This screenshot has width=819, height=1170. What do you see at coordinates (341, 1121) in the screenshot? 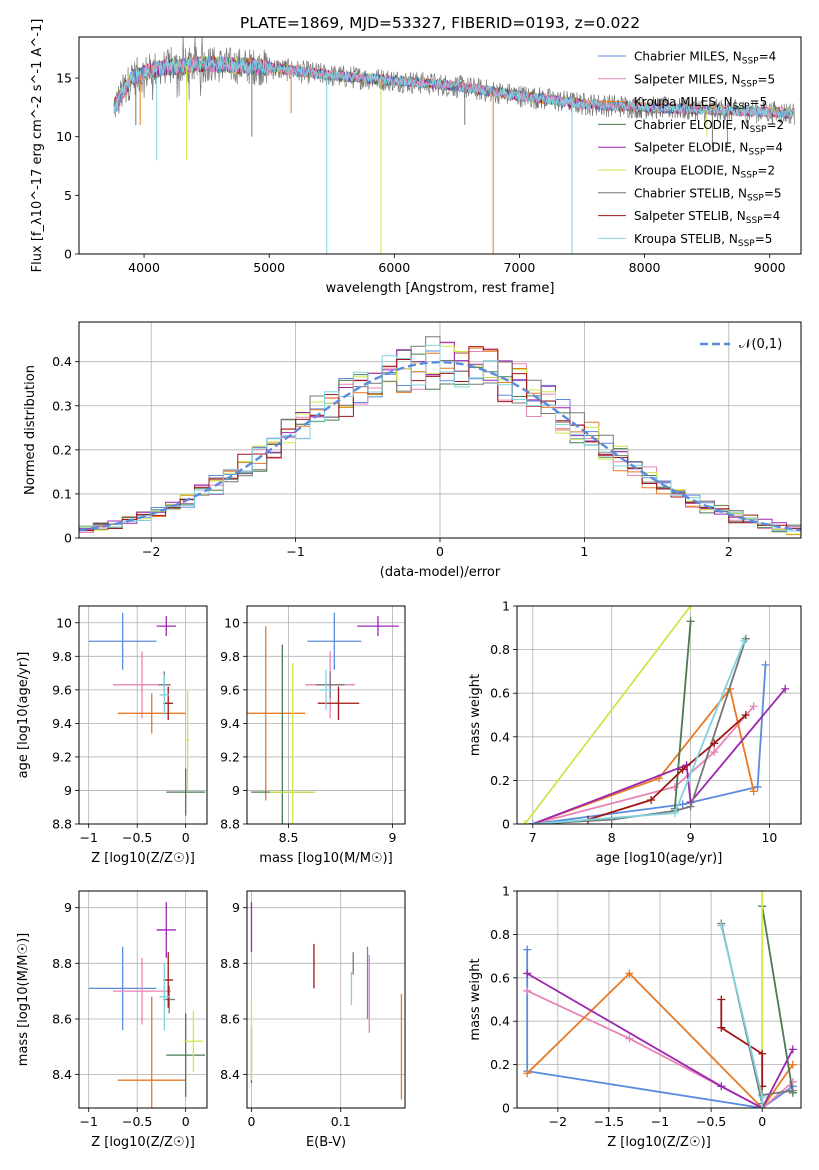
I see `x-tick-label: 0.1` at bounding box center [341, 1121].